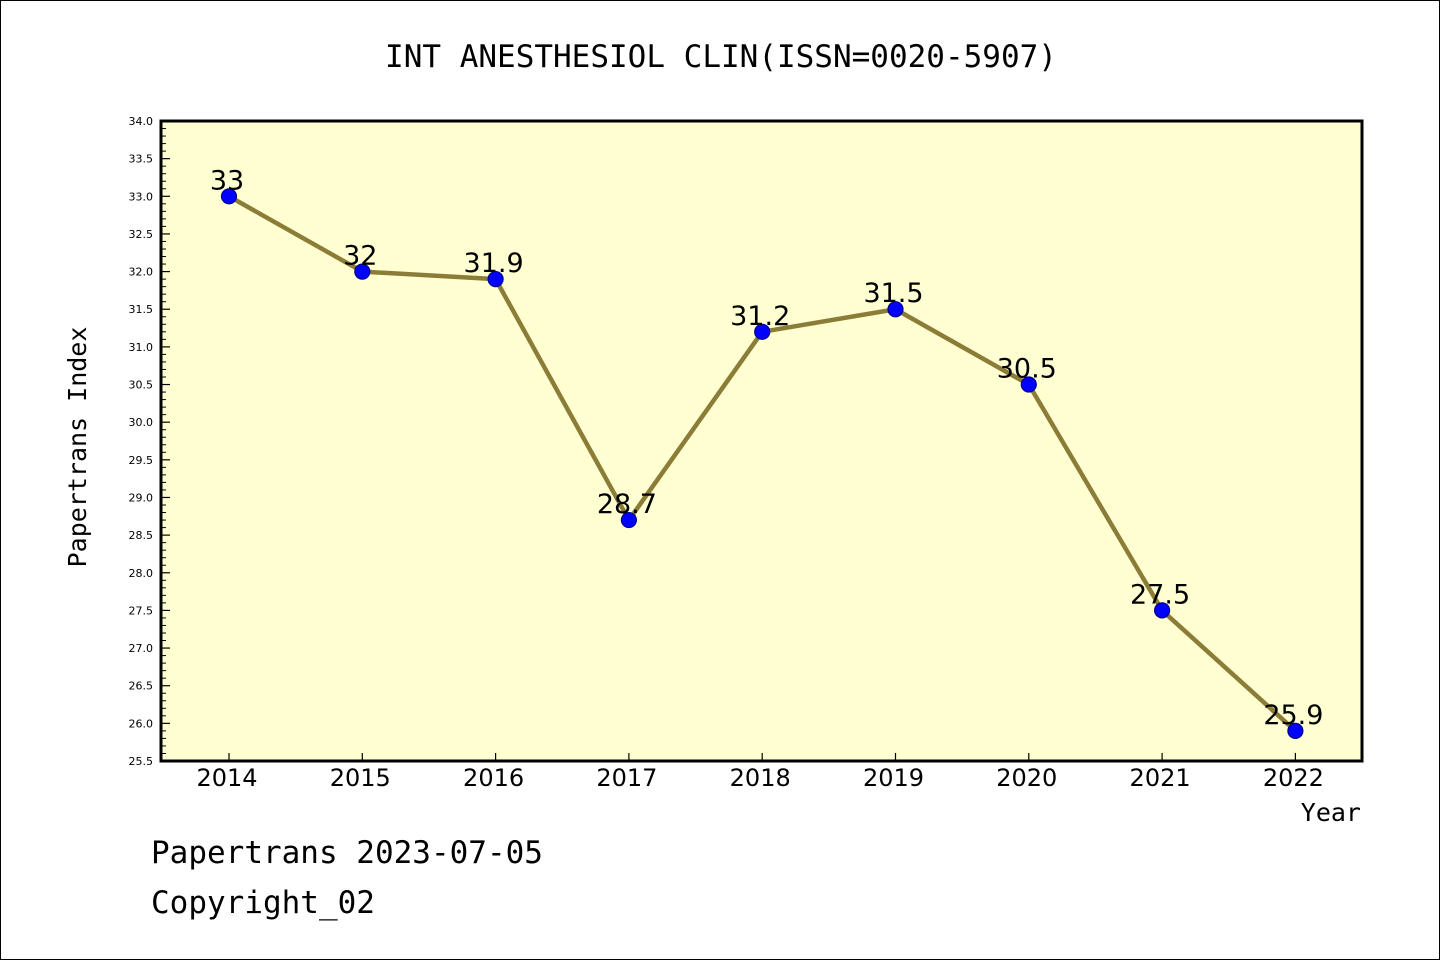 The width and height of the screenshot is (1440, 961). I want to click on y-tick-label: 29.5, so click(141, 460).